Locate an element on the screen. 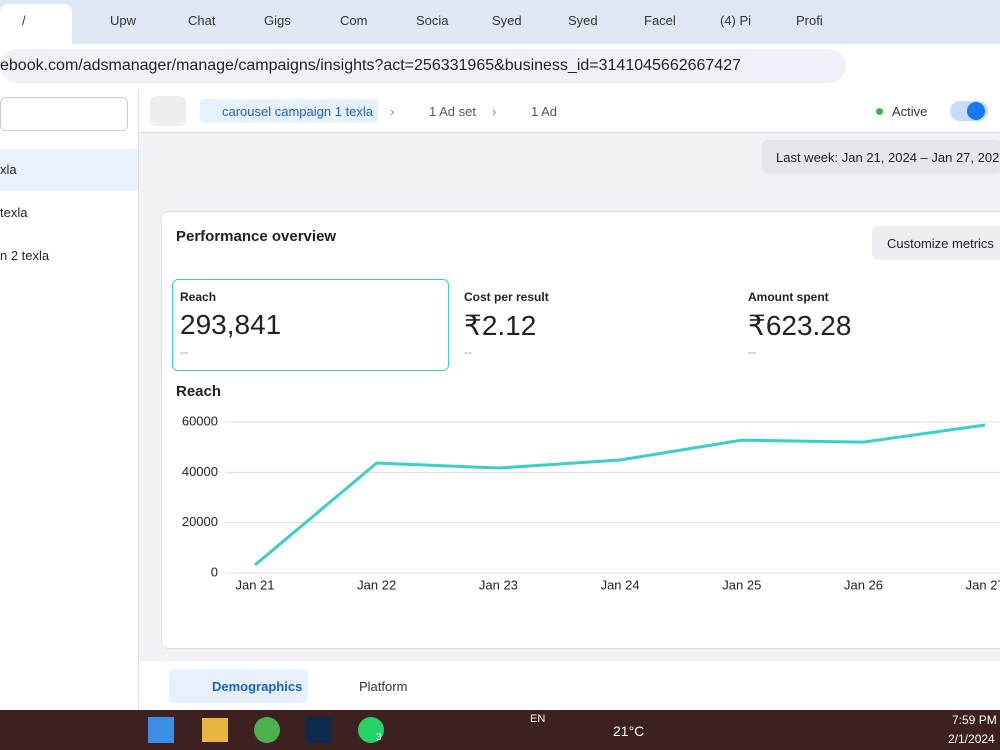 The image size is (1000, 750). search is located at coordinates (64, 114).